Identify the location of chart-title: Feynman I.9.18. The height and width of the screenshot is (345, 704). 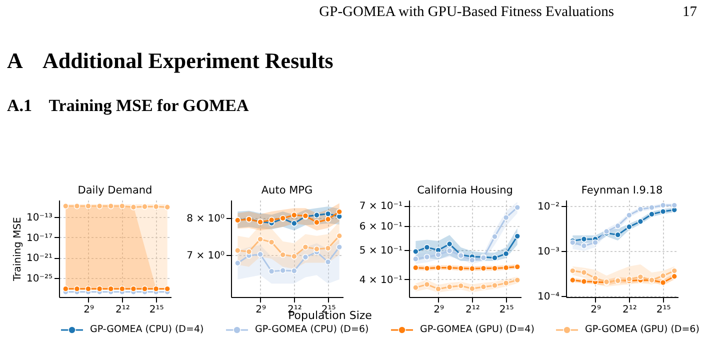
(622, 190).